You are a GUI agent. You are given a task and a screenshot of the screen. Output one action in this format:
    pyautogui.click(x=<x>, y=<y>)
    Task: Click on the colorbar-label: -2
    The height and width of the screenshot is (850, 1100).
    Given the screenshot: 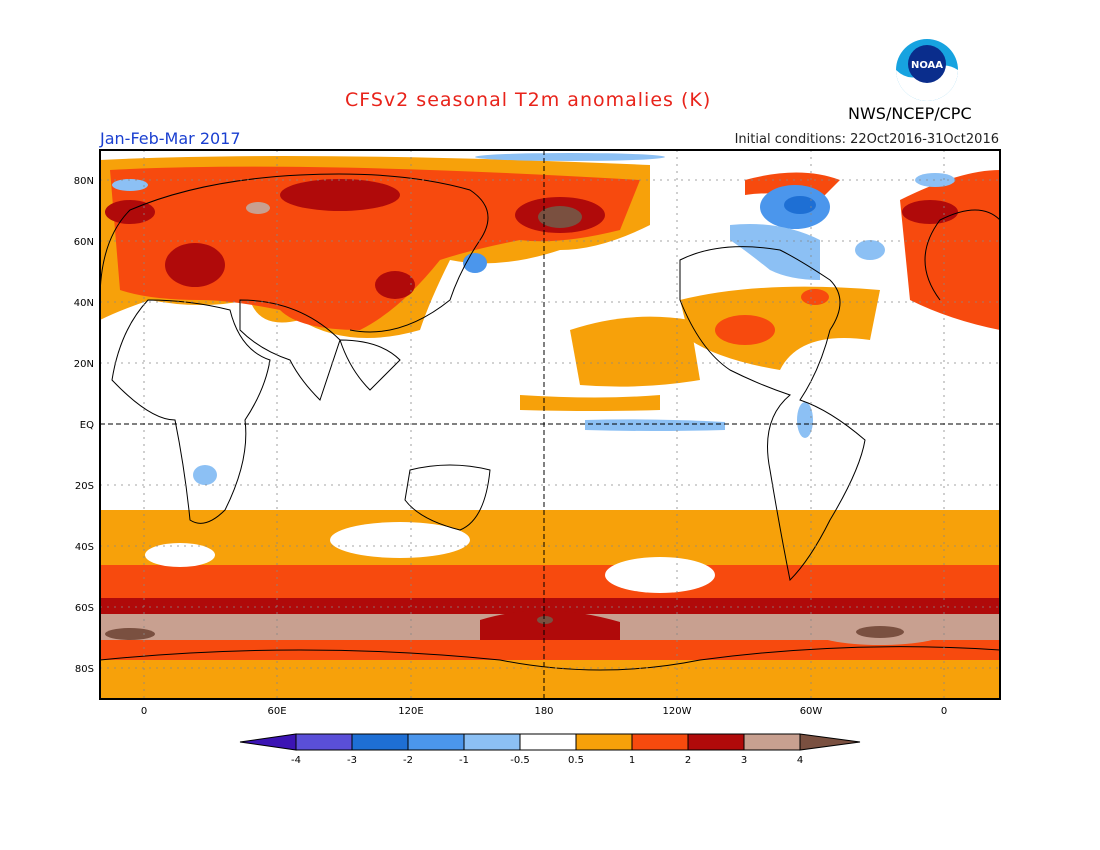 What is the action you would take?
    pyautogui.click(x=408, y=760)
    